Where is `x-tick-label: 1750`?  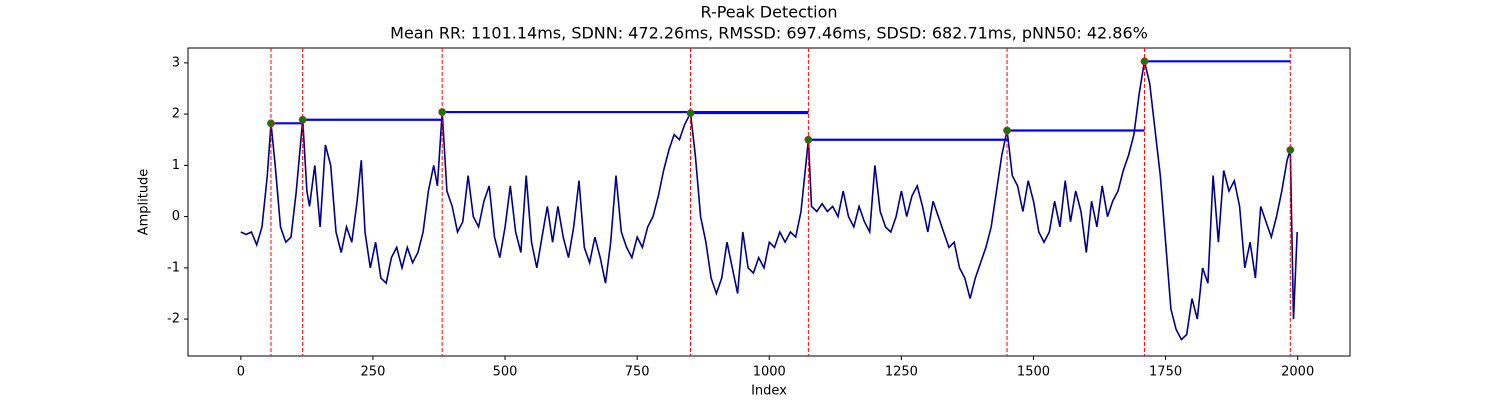 x-tick-label: 1750 is located at coordinates (1165, 372).